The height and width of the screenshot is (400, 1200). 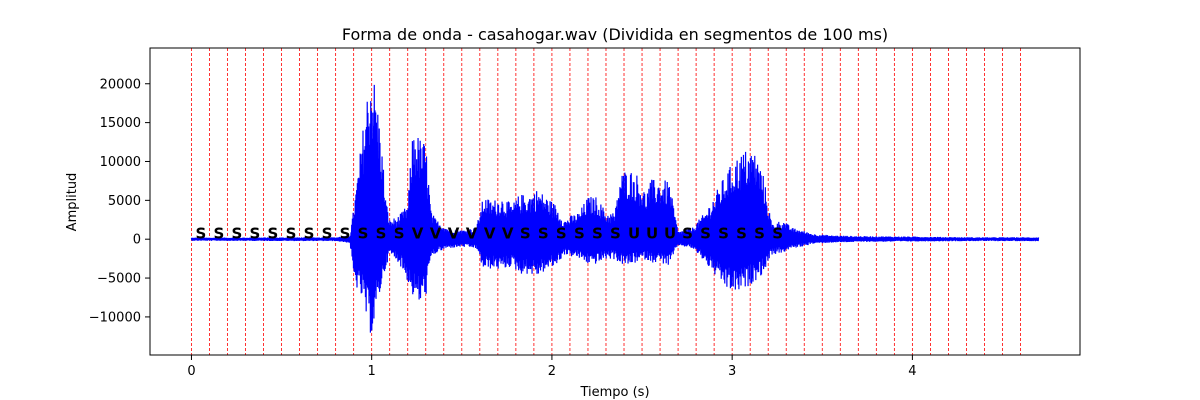 I want to click on segment-label-26: U, so click(x=670, y=234).